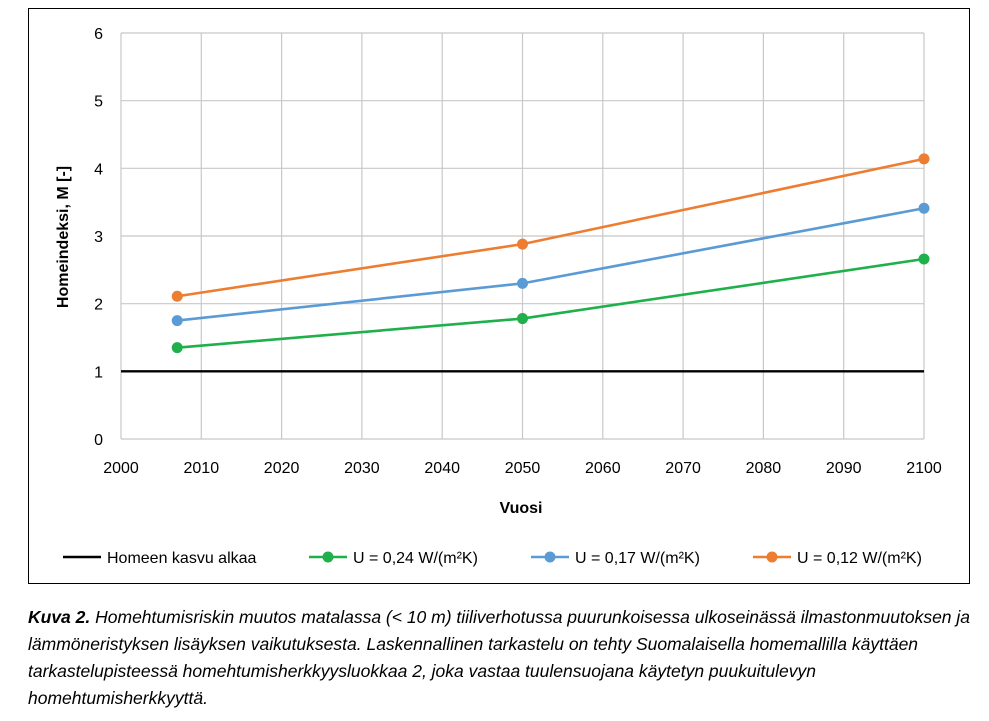 This screenshot has width=989, height=721. I want to click on caption-label: Kuva 2., so click(59, 617).